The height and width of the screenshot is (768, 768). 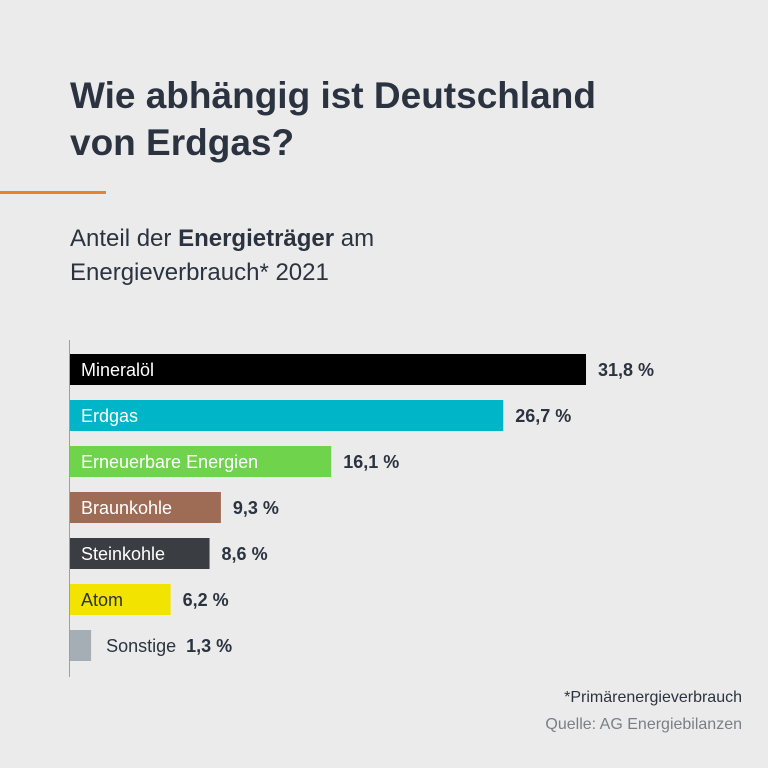 What do you see at coordinates (245, 554) in the screenshot?
I see `value-label-steinkohle: 8,6 %` at bounding box center [245, 554].